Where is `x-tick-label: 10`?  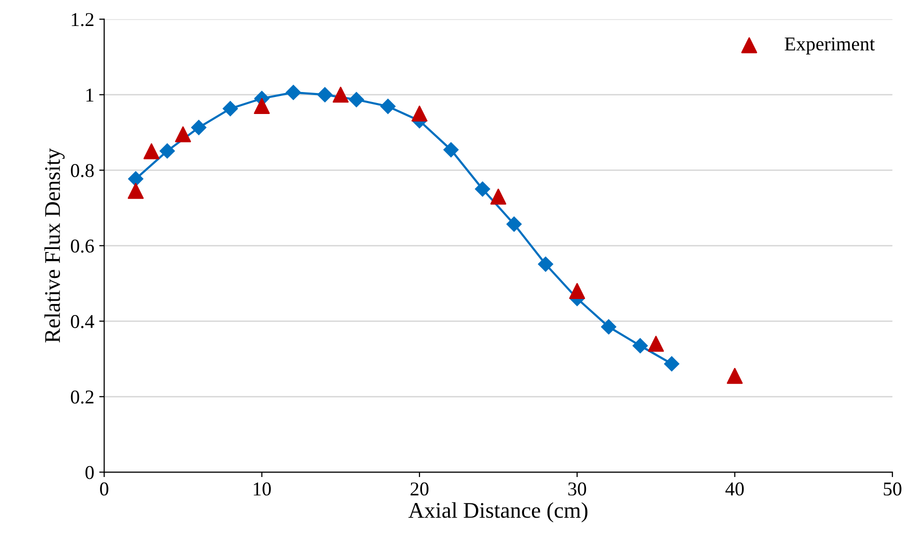
x-tick-label: 10 is located at coordinates (262, 489).